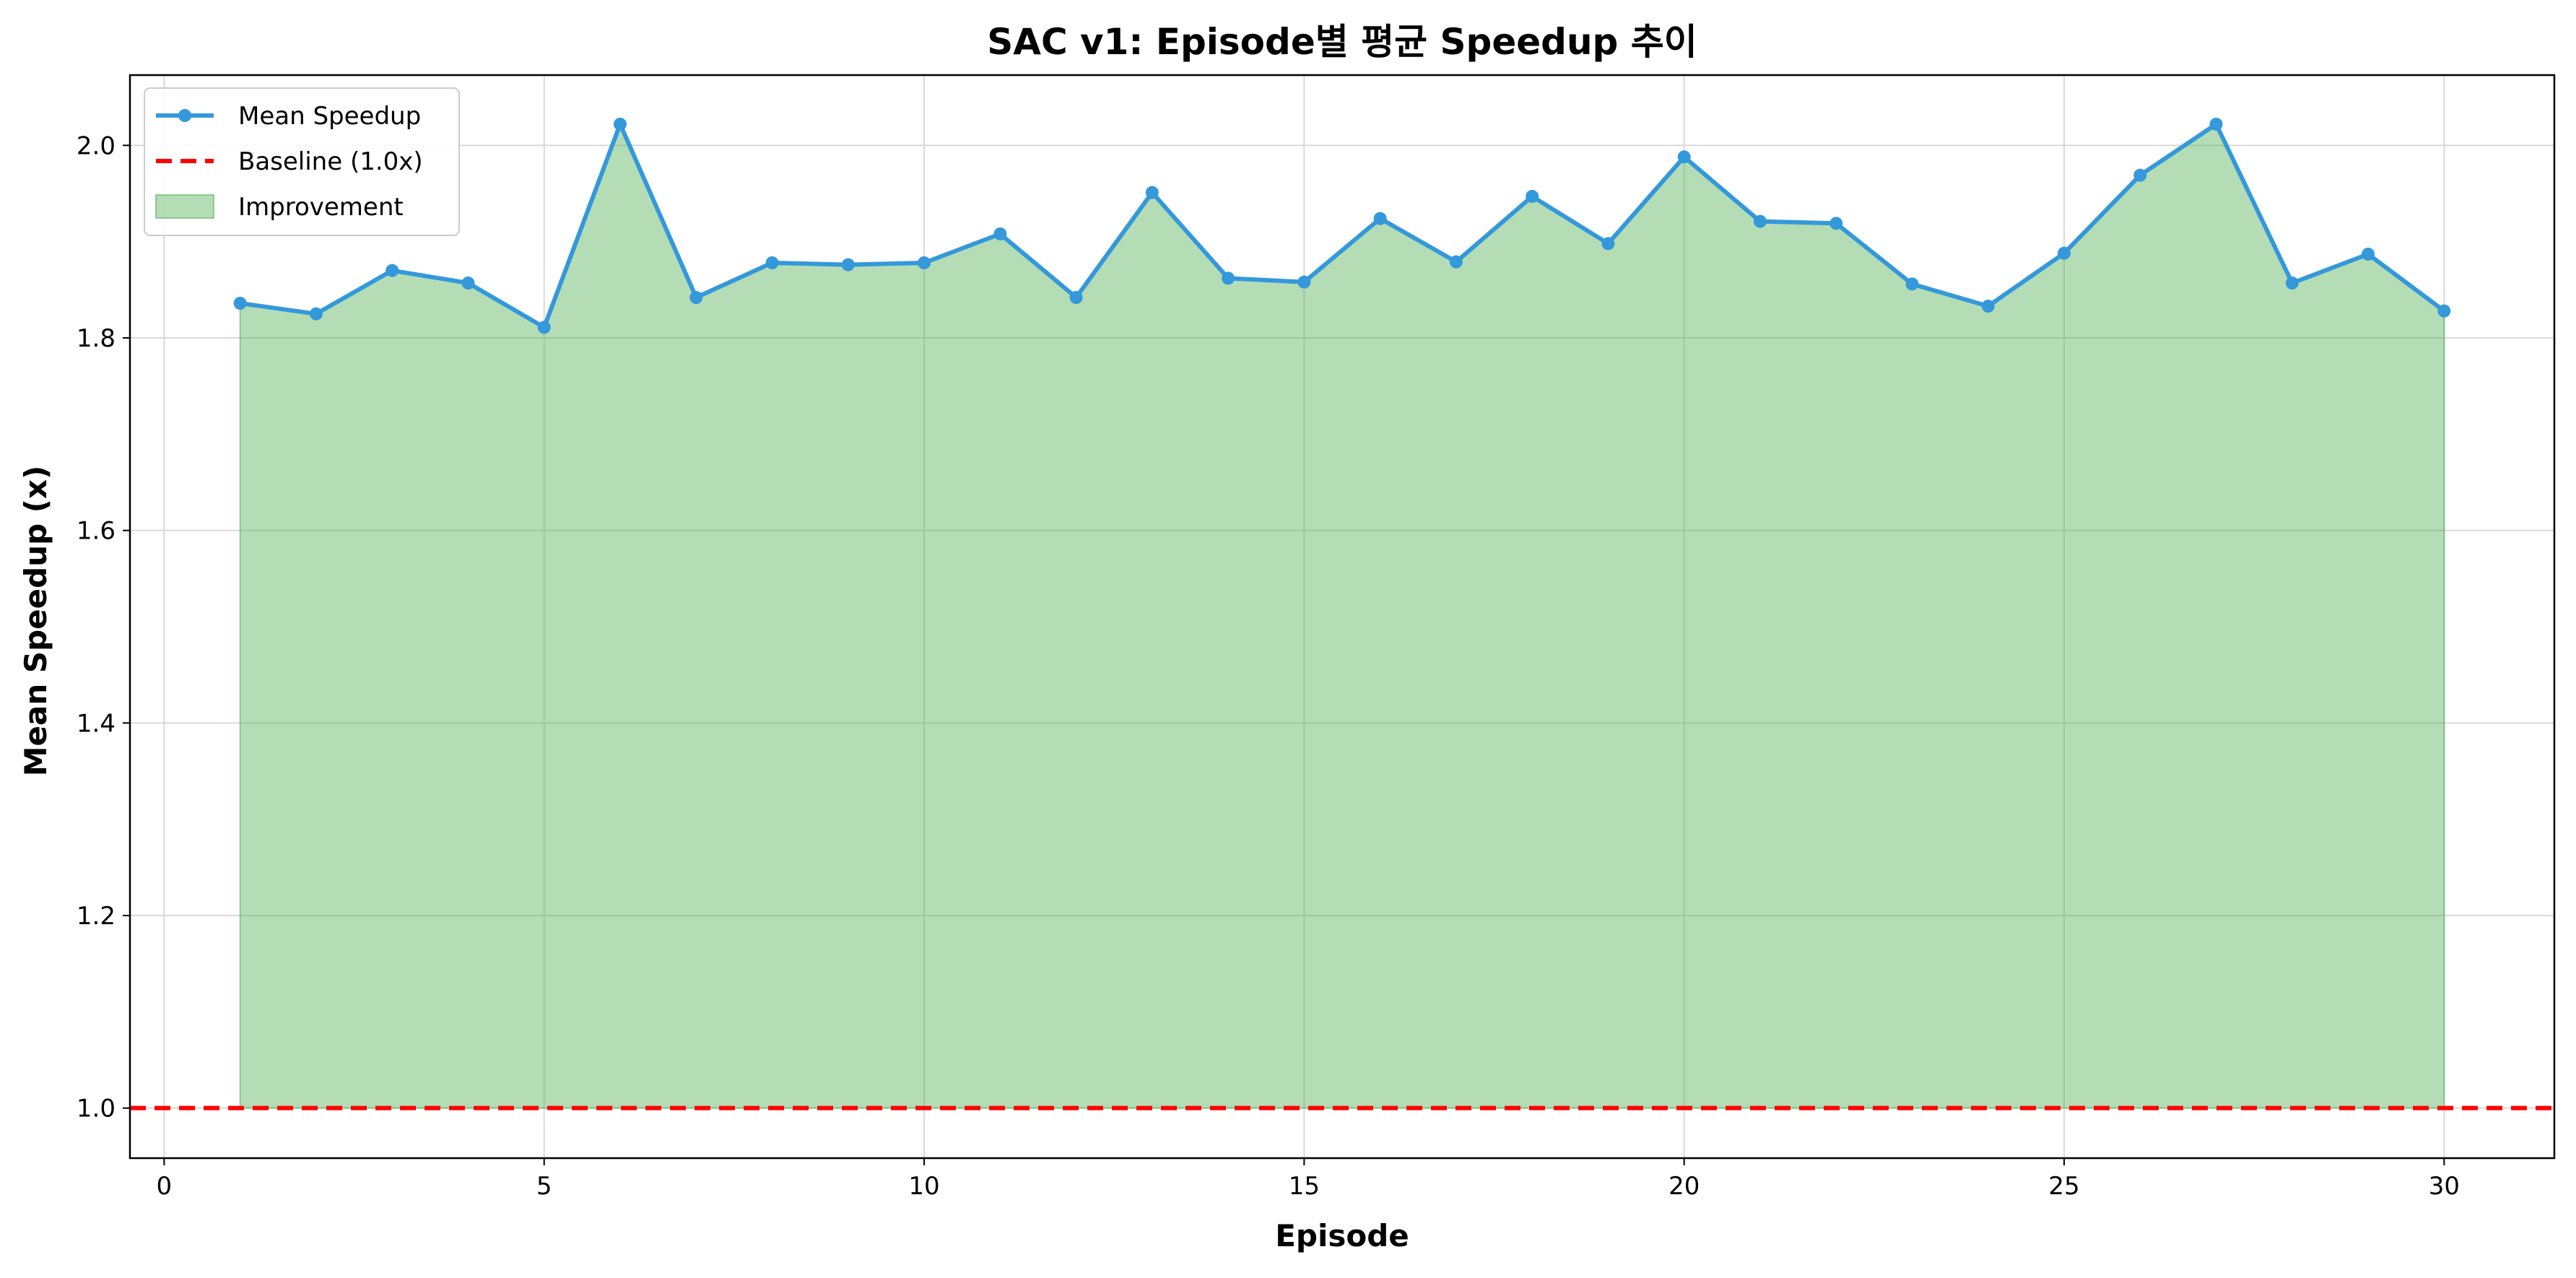 Image resolution: width=2576 pixels, height=1278 pixels. Describe the element at coordinates (1304, 1186) in the screenshot. I see `x-tick-label: 15` at that location.